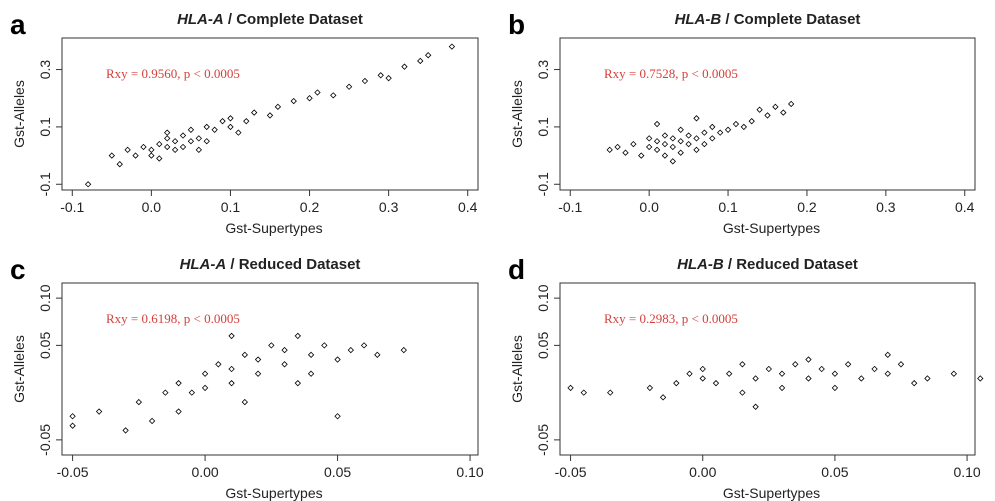  Describe the element at coordinates (767, 264) in the screenshot. I see `chart-title: HLA-B / Reduced Dataset` at that location.